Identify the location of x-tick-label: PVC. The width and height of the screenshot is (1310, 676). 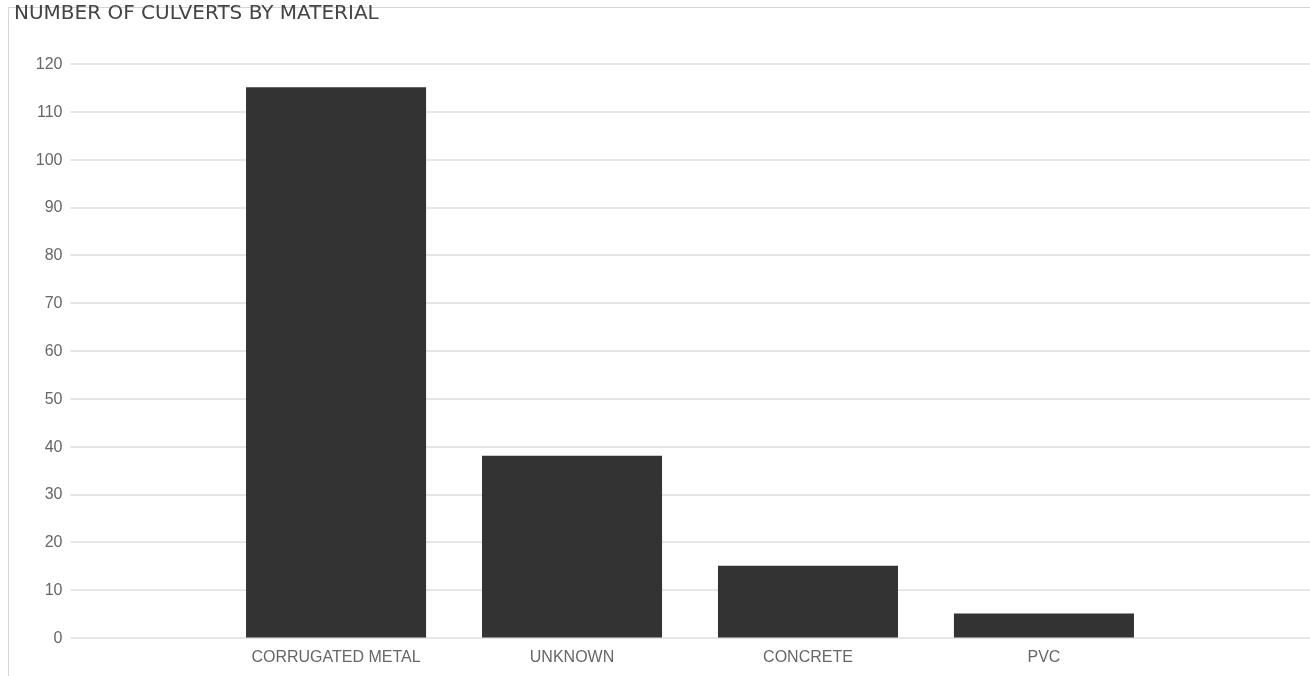
(1044, 656).